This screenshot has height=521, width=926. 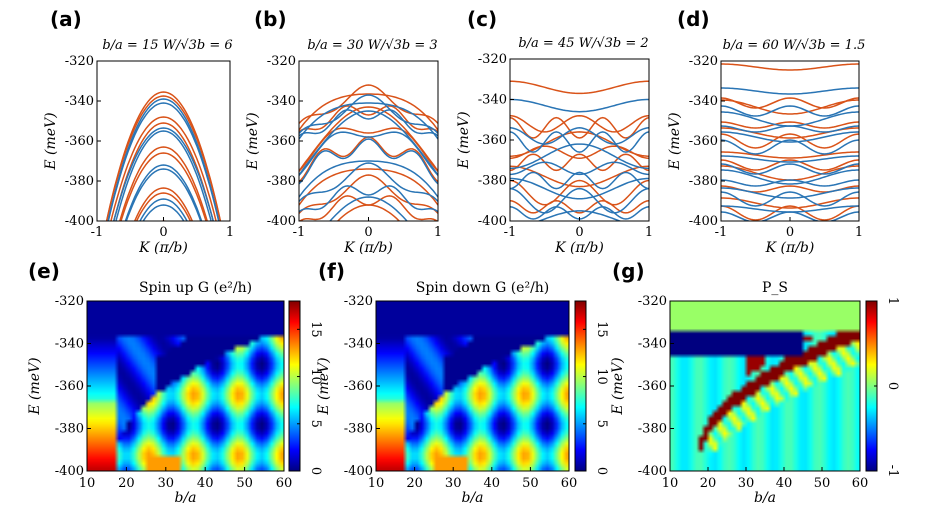 What do you see at coordinates (483, 288) in the screenshot?
I see `panel-title: Spin down G (e²/h)` at bounding box center [483, 288].